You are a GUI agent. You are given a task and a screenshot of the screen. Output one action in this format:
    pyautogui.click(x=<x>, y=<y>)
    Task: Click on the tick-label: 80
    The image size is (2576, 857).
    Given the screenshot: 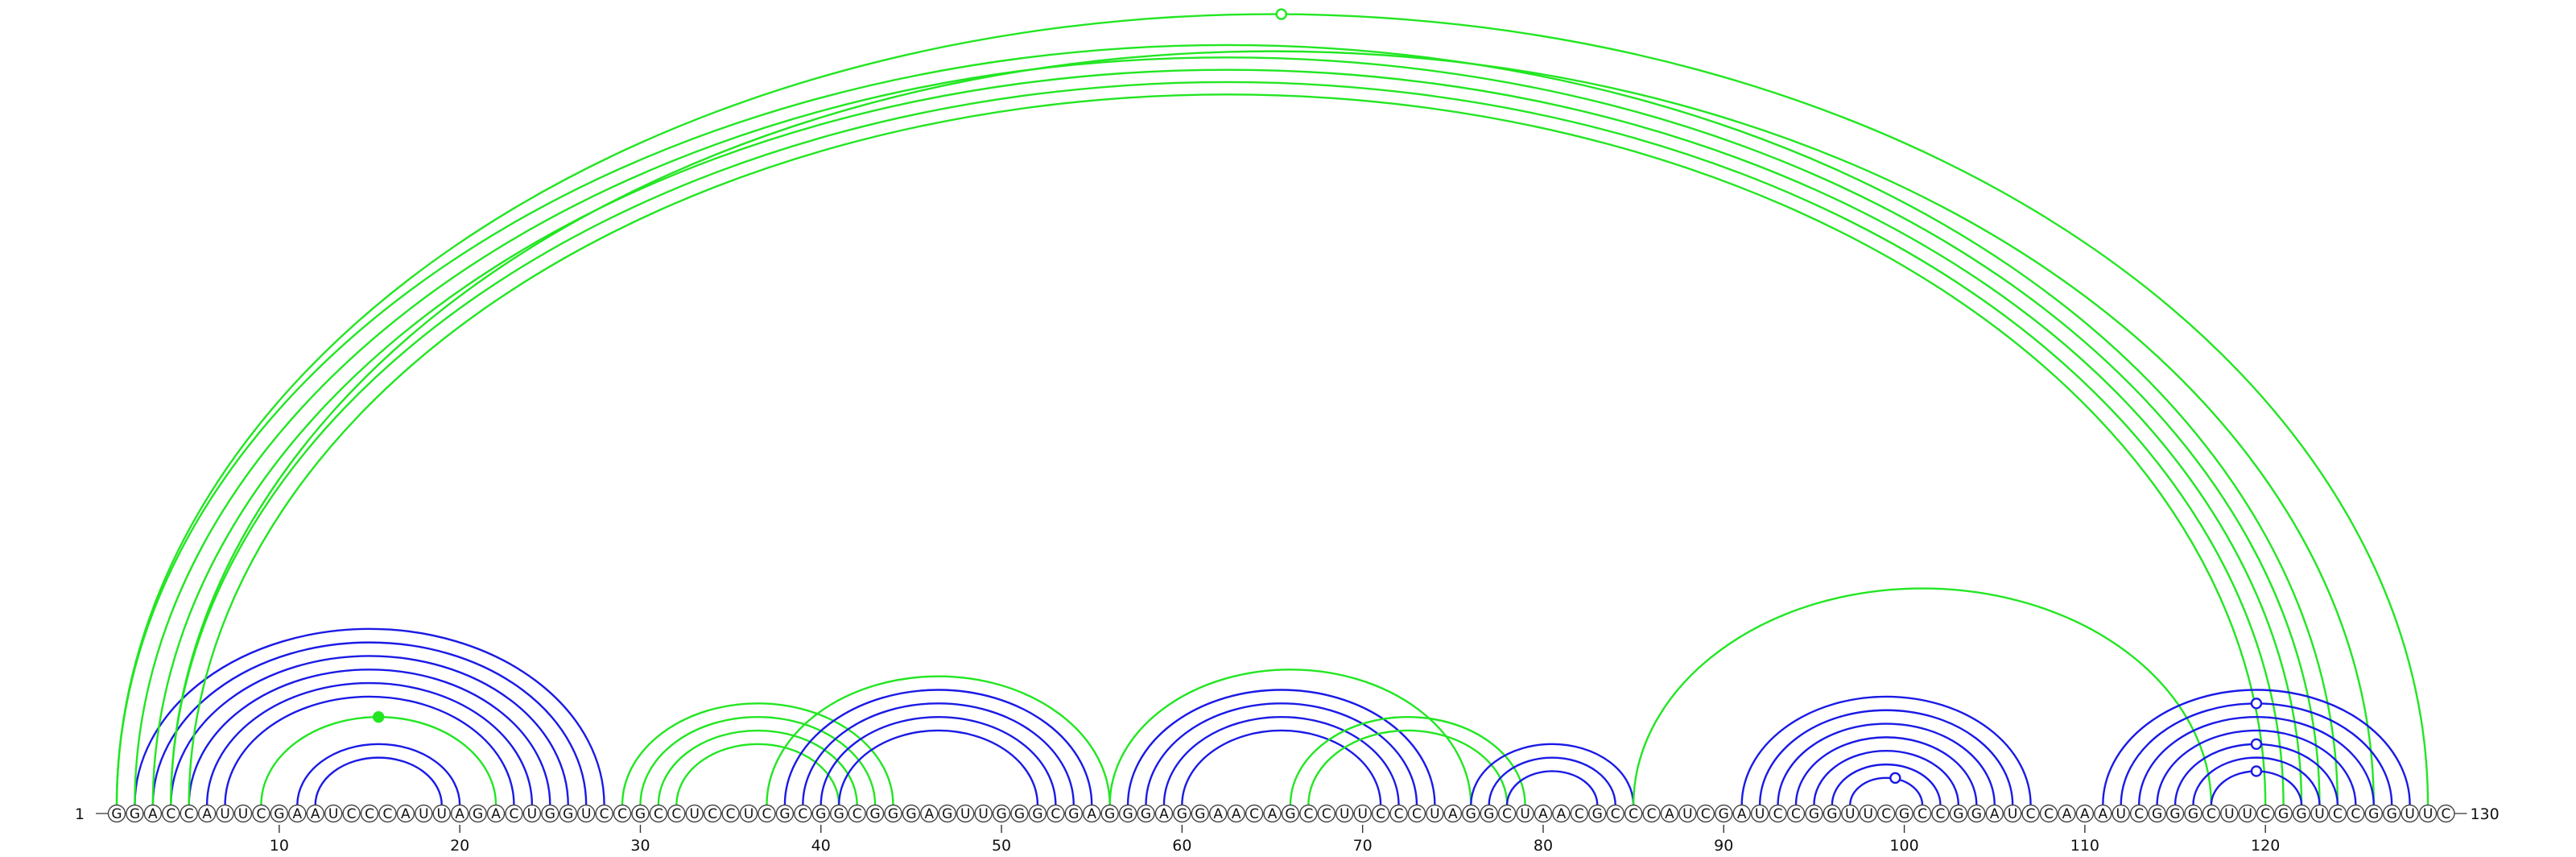 What is the action you would take?
    pyautogui.click(x=1543, y=846)
    